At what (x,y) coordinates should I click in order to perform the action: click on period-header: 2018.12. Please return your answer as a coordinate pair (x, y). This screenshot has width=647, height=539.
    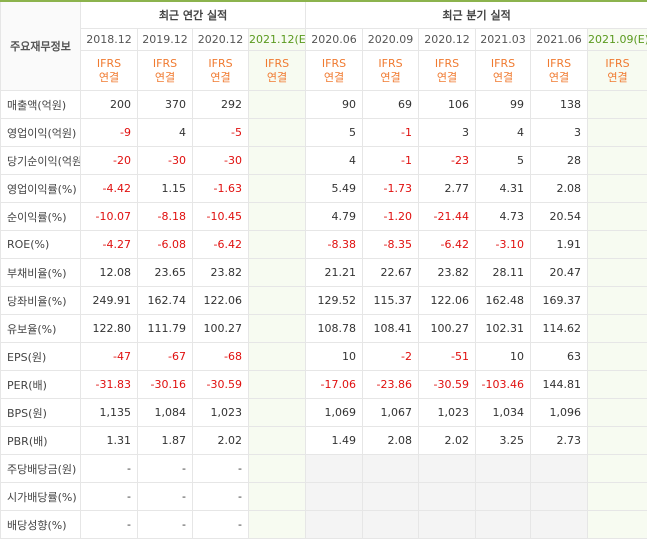
    Looking at the image, I should click on (109, 40).